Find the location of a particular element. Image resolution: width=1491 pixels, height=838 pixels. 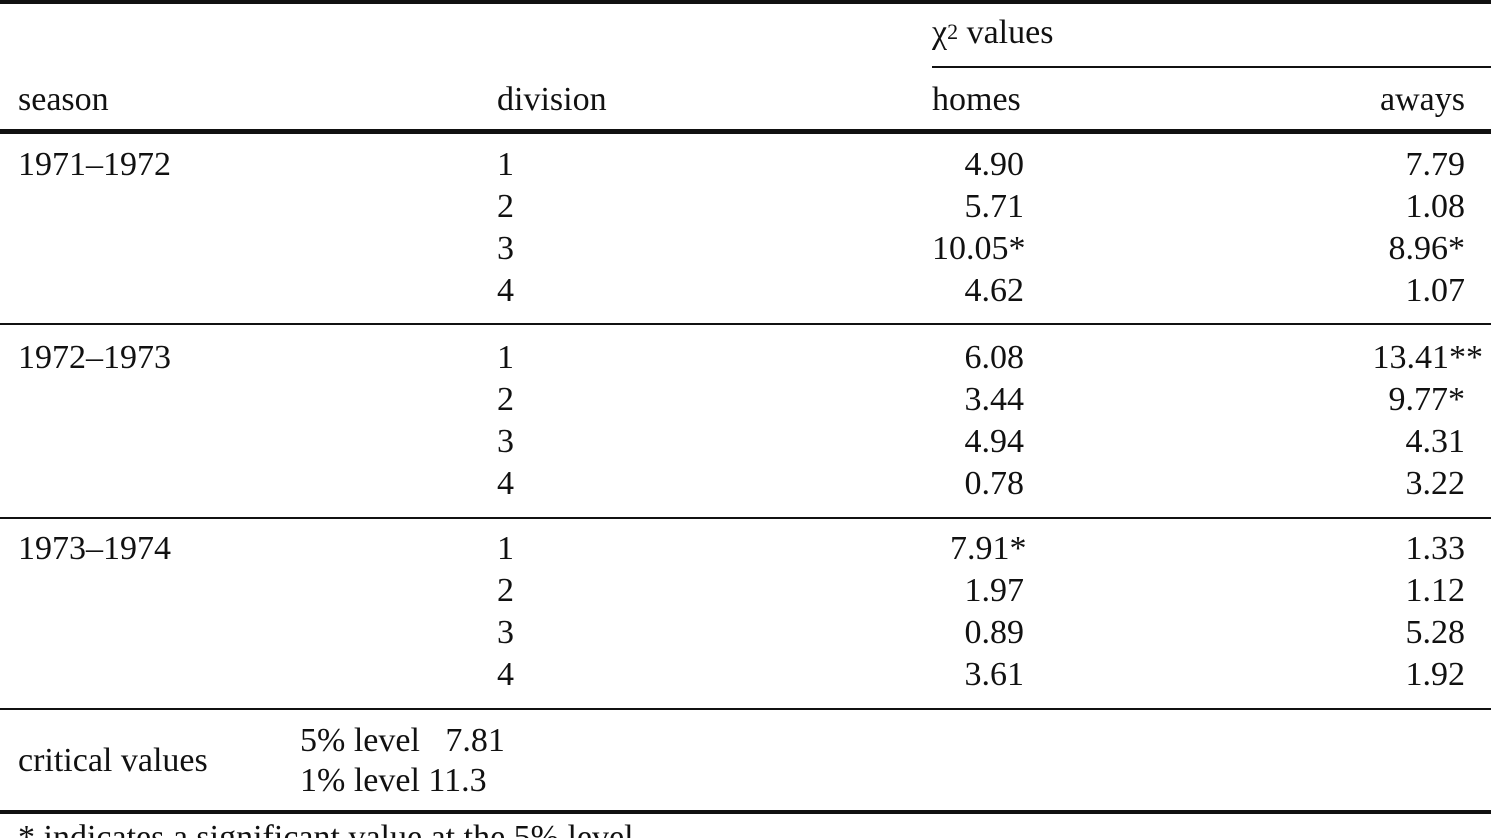

bottom-rule is located at coordinates (745, 812).